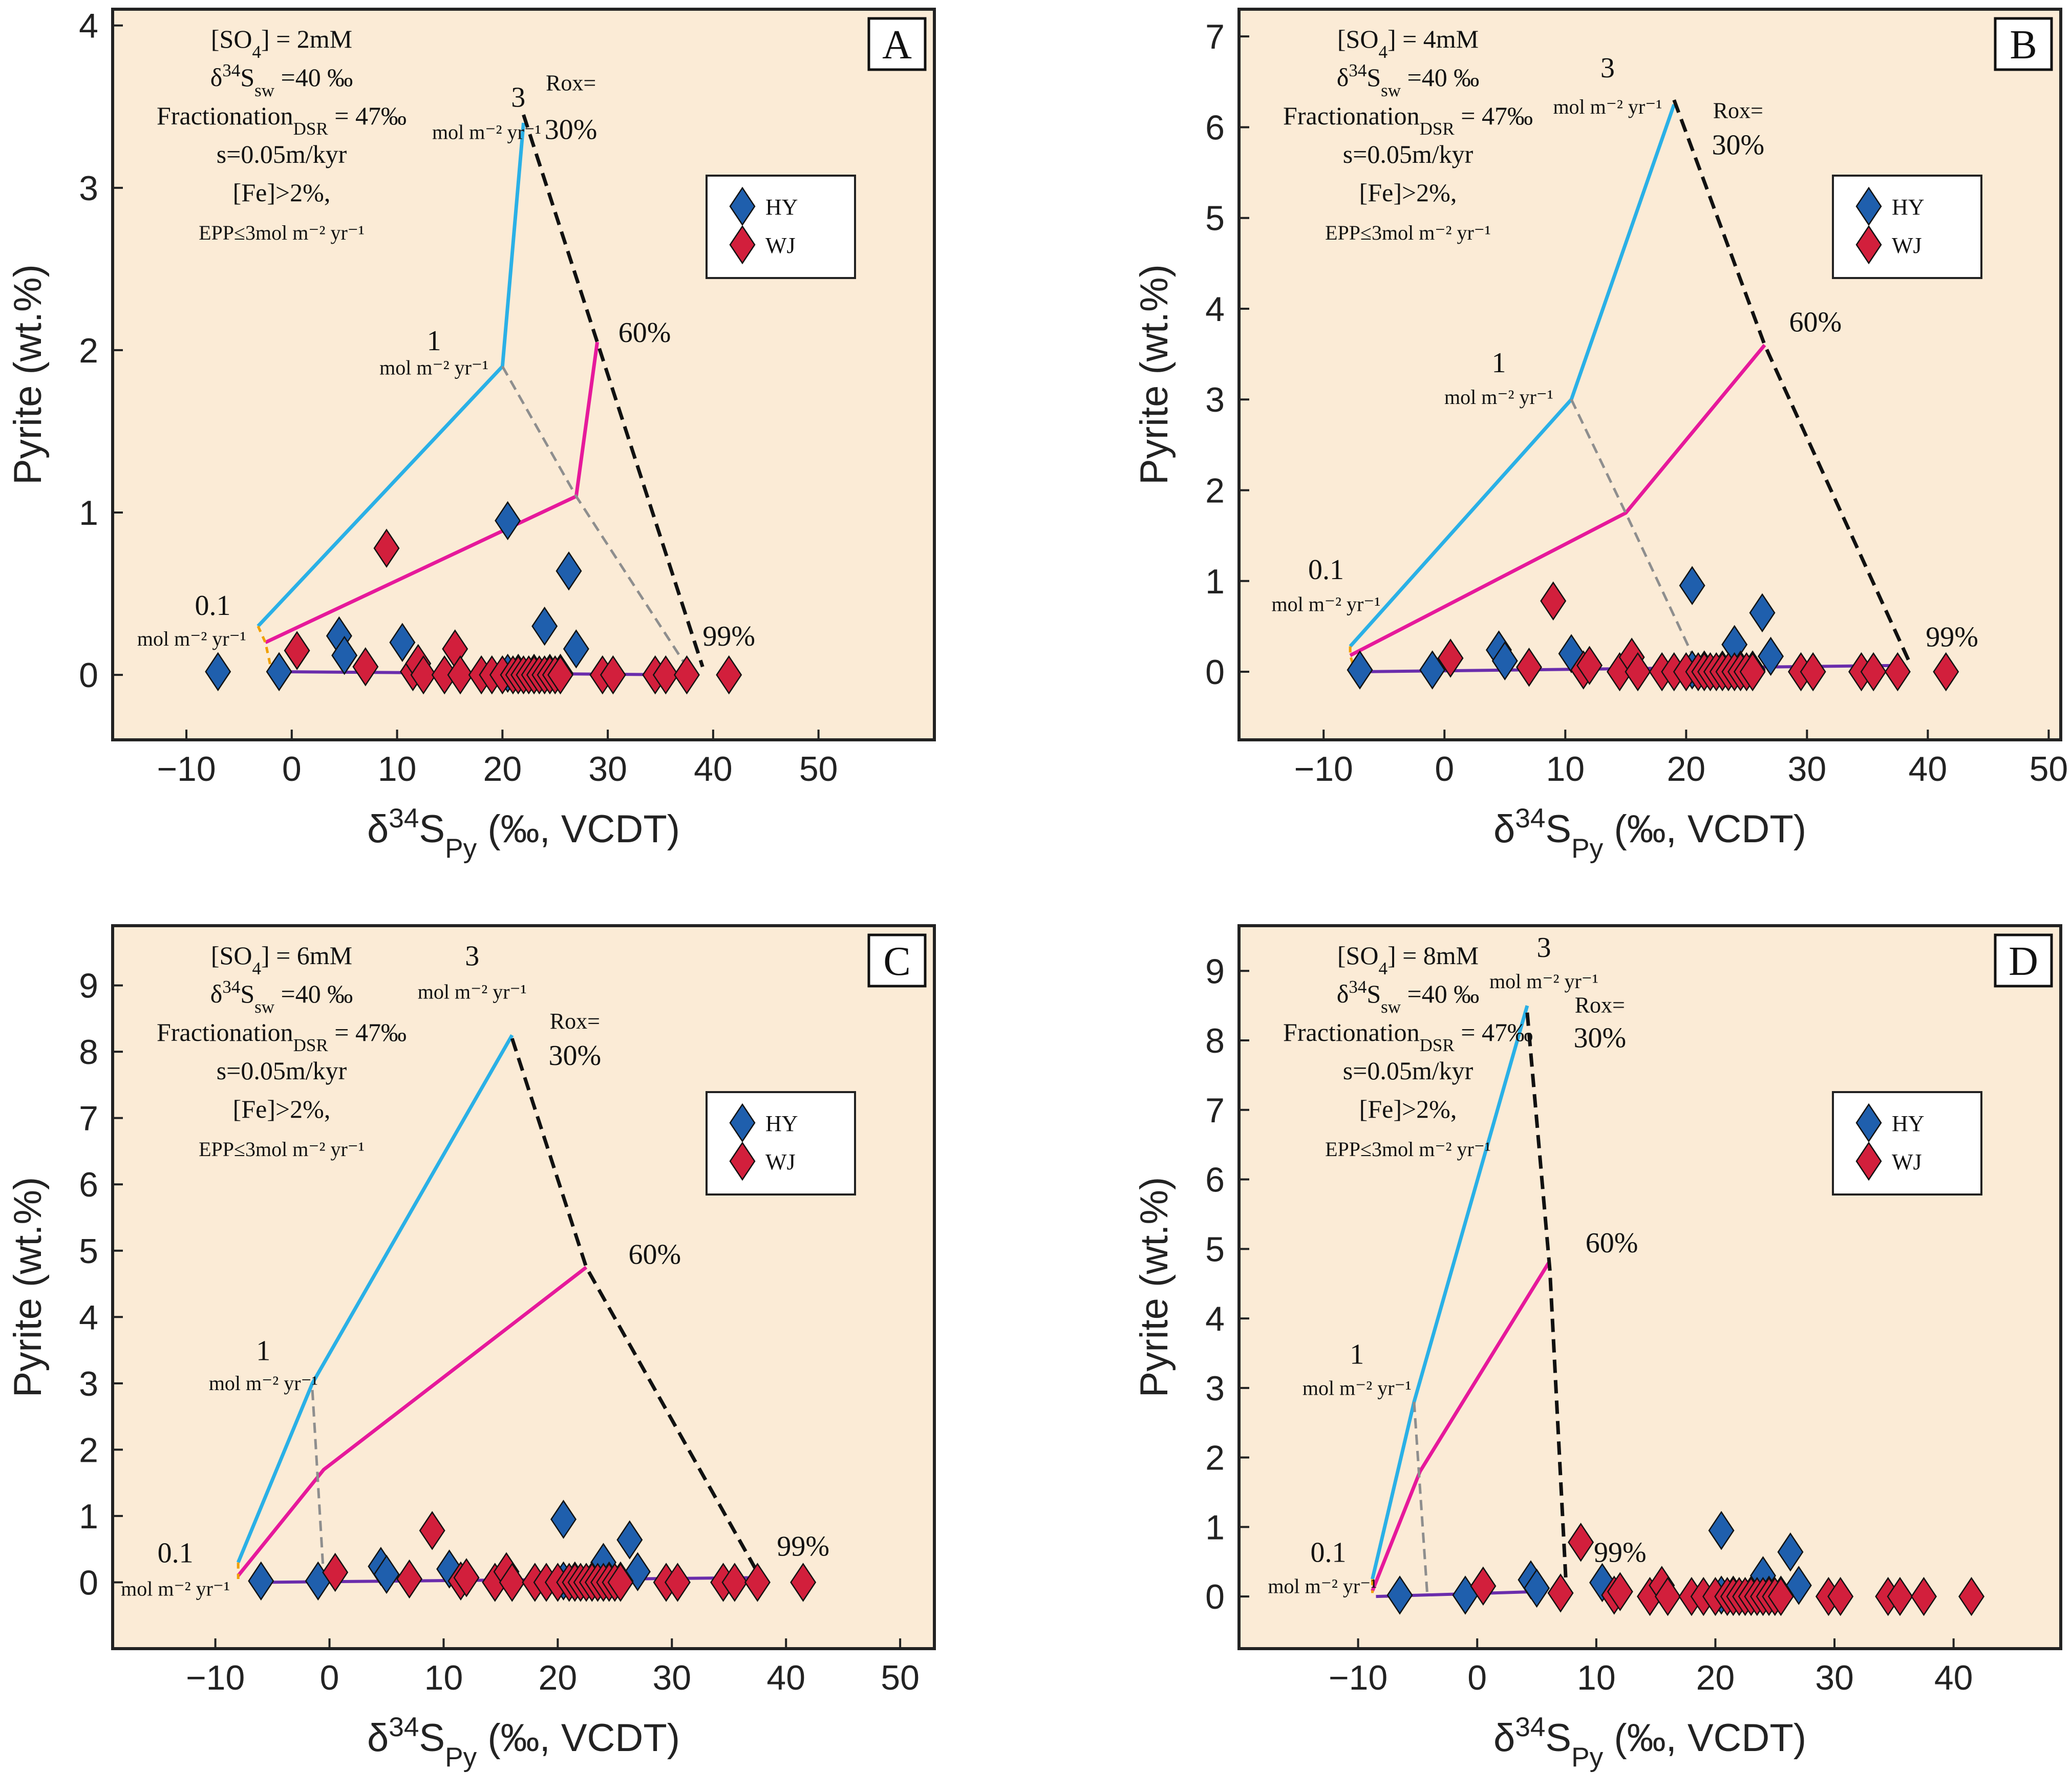 This screenshot has height=1792, width=2071. What do you see at coordinates (281, 959) in the screenshot?
I see `param-so4: [SO4] = 6mM` at bounding box center [281, 959].